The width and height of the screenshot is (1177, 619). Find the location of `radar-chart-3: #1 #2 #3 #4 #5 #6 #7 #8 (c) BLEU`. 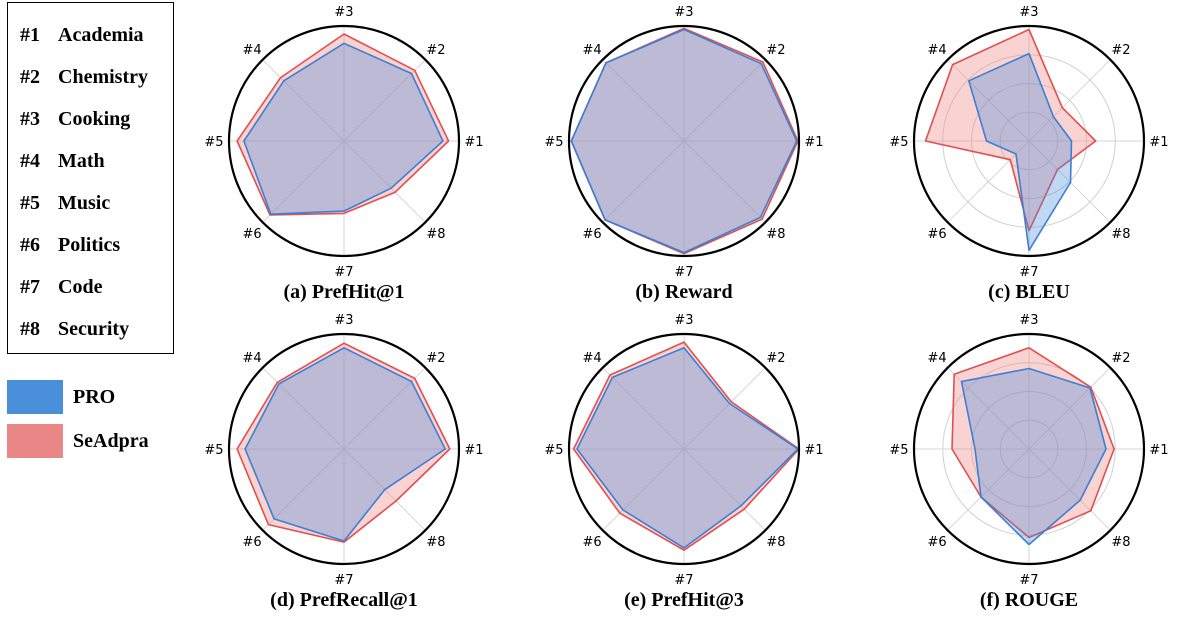

radar-chart-3: #1 #2 #3 #4 #5 #6 #7 #8 (c) BLEU is located at coordinates (1028, 154).